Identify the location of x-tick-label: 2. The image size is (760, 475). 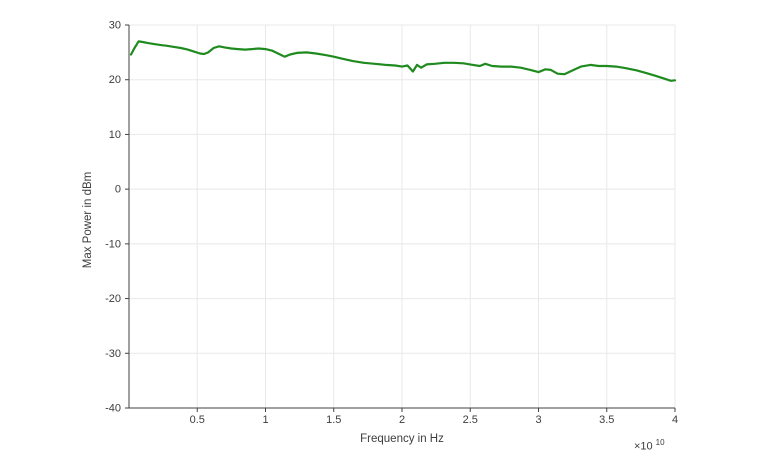
(402, 420).